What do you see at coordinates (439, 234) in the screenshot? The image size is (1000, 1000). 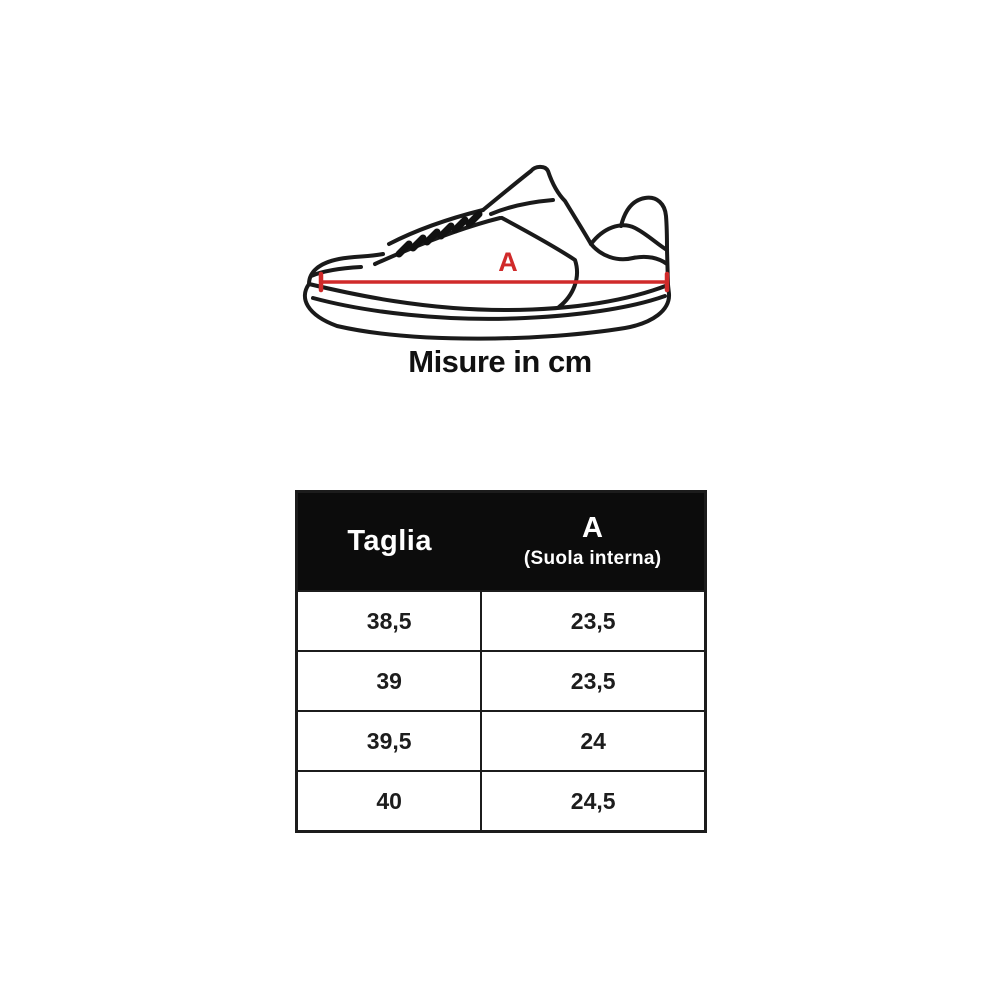 I see `laces-icon` at bounding box center [439, 234].